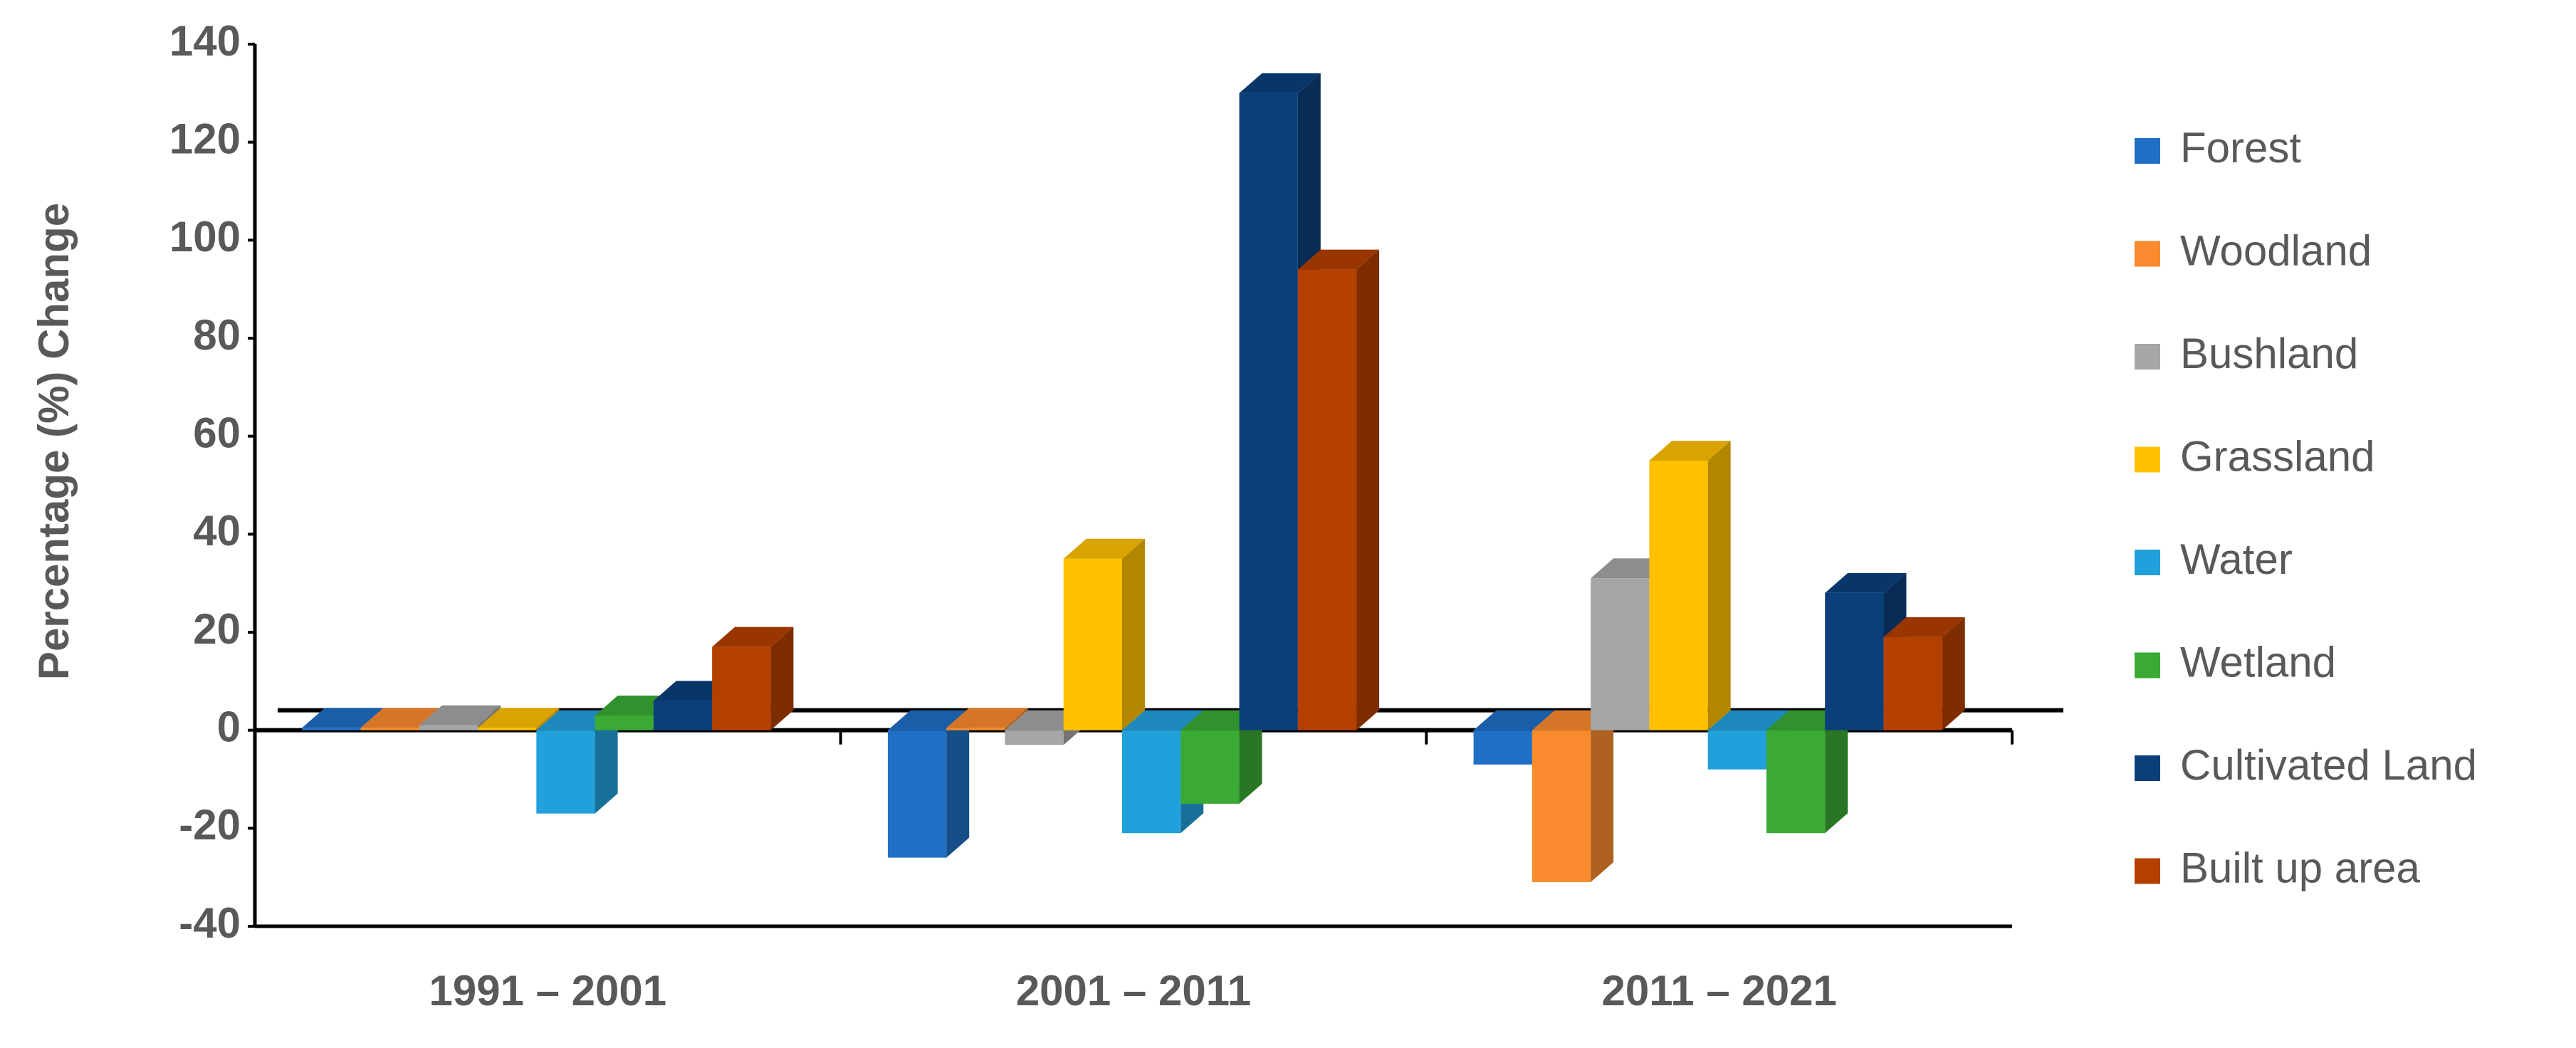 The height and width of the screenshot is (1048, 2576). What do you see at coordinates (1718, 991) in the screenshot?
I see `x-tick-label: 2011 – 2021` at bounding box center [1718, 991].